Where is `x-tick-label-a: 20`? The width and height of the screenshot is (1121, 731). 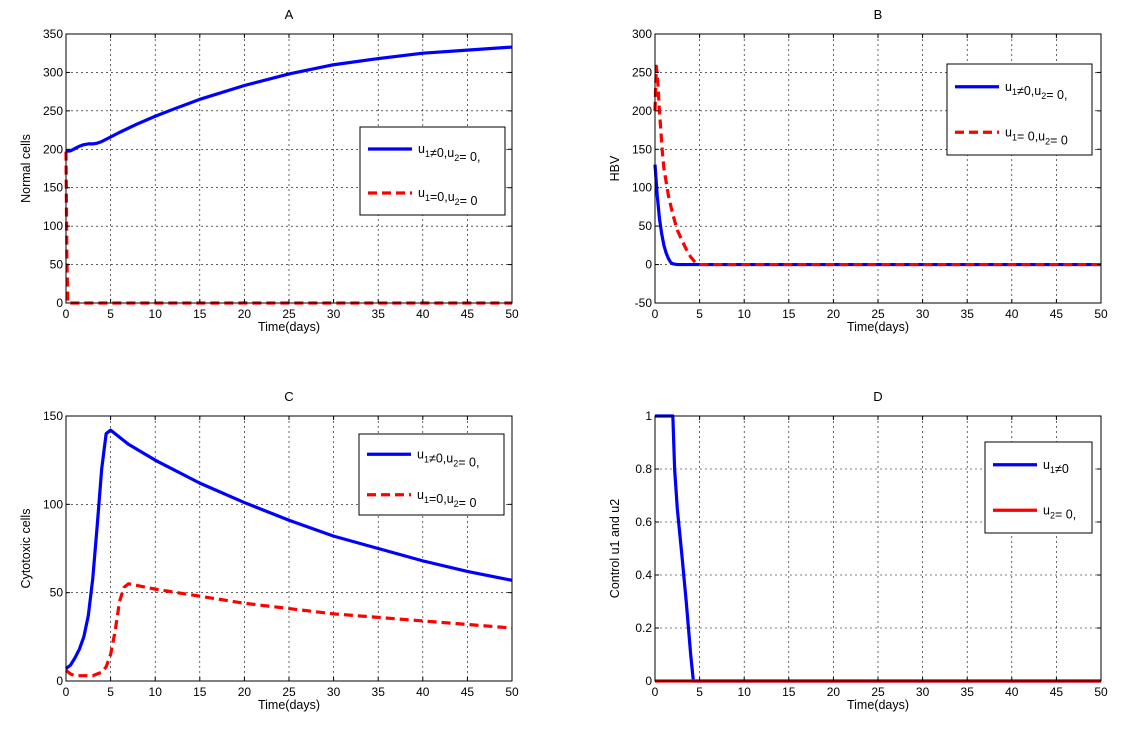
x-tick-label-a: 20 is located at coordinates (245, 314).